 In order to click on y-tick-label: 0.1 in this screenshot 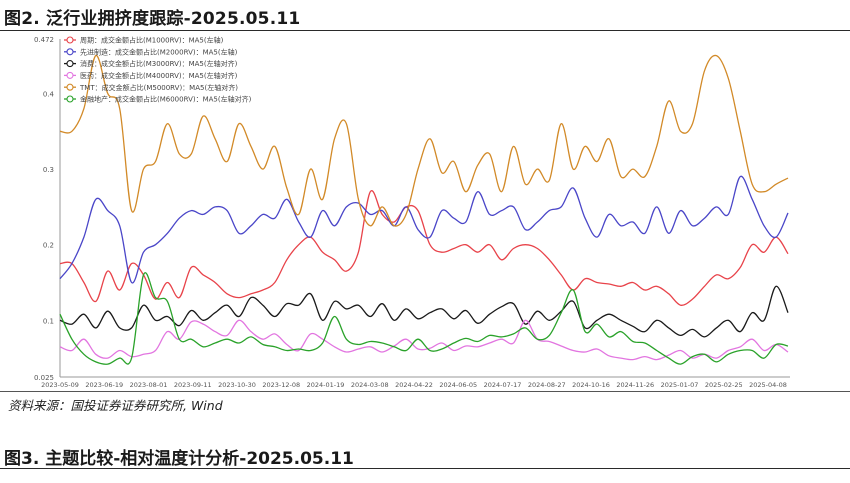, I will do `click(48, 321)`.